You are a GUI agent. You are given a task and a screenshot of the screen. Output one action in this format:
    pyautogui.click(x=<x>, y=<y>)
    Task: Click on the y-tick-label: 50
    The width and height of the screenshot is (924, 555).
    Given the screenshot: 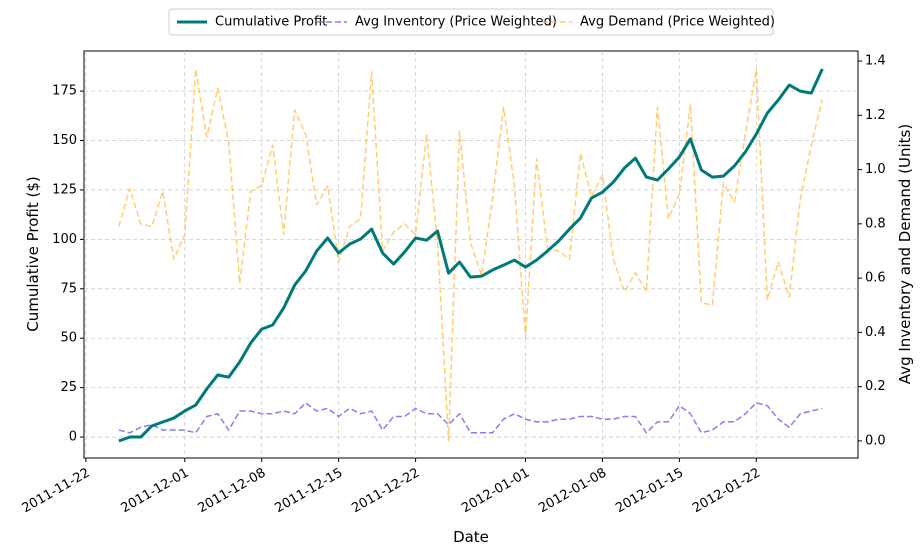 What is the action you would take?
    pyautogui.click(x=68, y=338)
    